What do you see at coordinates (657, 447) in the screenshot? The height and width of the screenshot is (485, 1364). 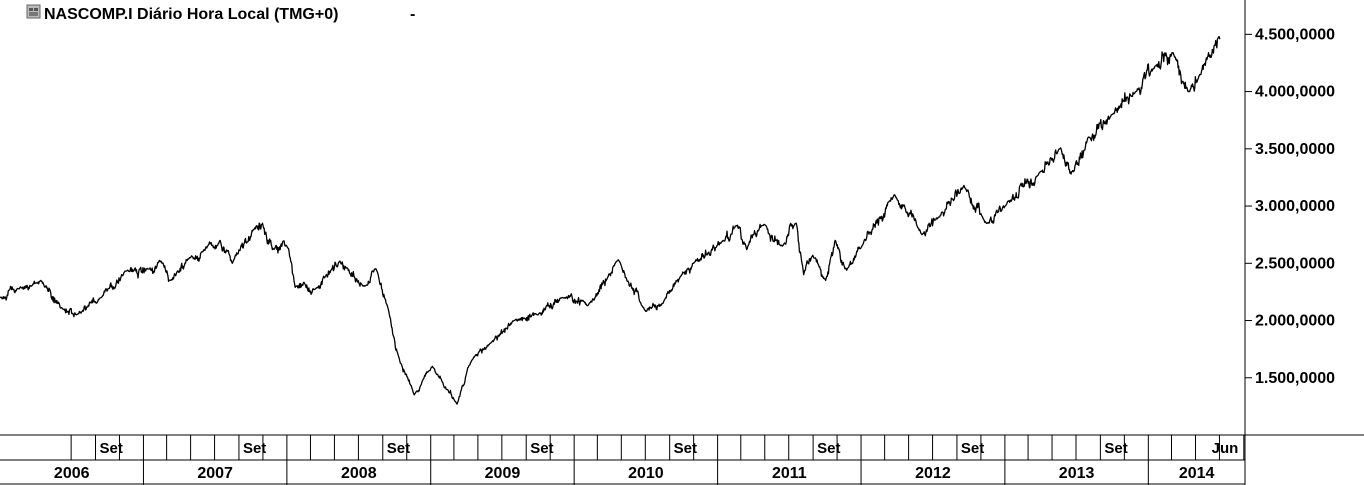 I see `month-axis: Set Set Set Set Set Set Set Set Jun` at bounding box center [657, 447].